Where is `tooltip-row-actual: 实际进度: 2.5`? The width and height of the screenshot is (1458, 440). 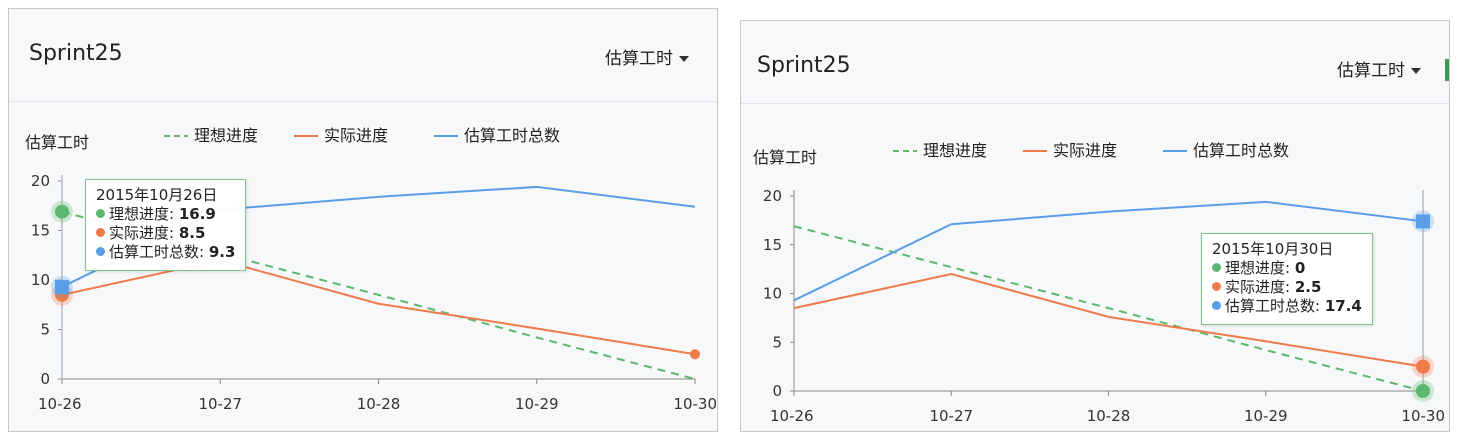
tooltip-row-actual: 实际进度: 2.5 is located at coordinates (1287, 287).